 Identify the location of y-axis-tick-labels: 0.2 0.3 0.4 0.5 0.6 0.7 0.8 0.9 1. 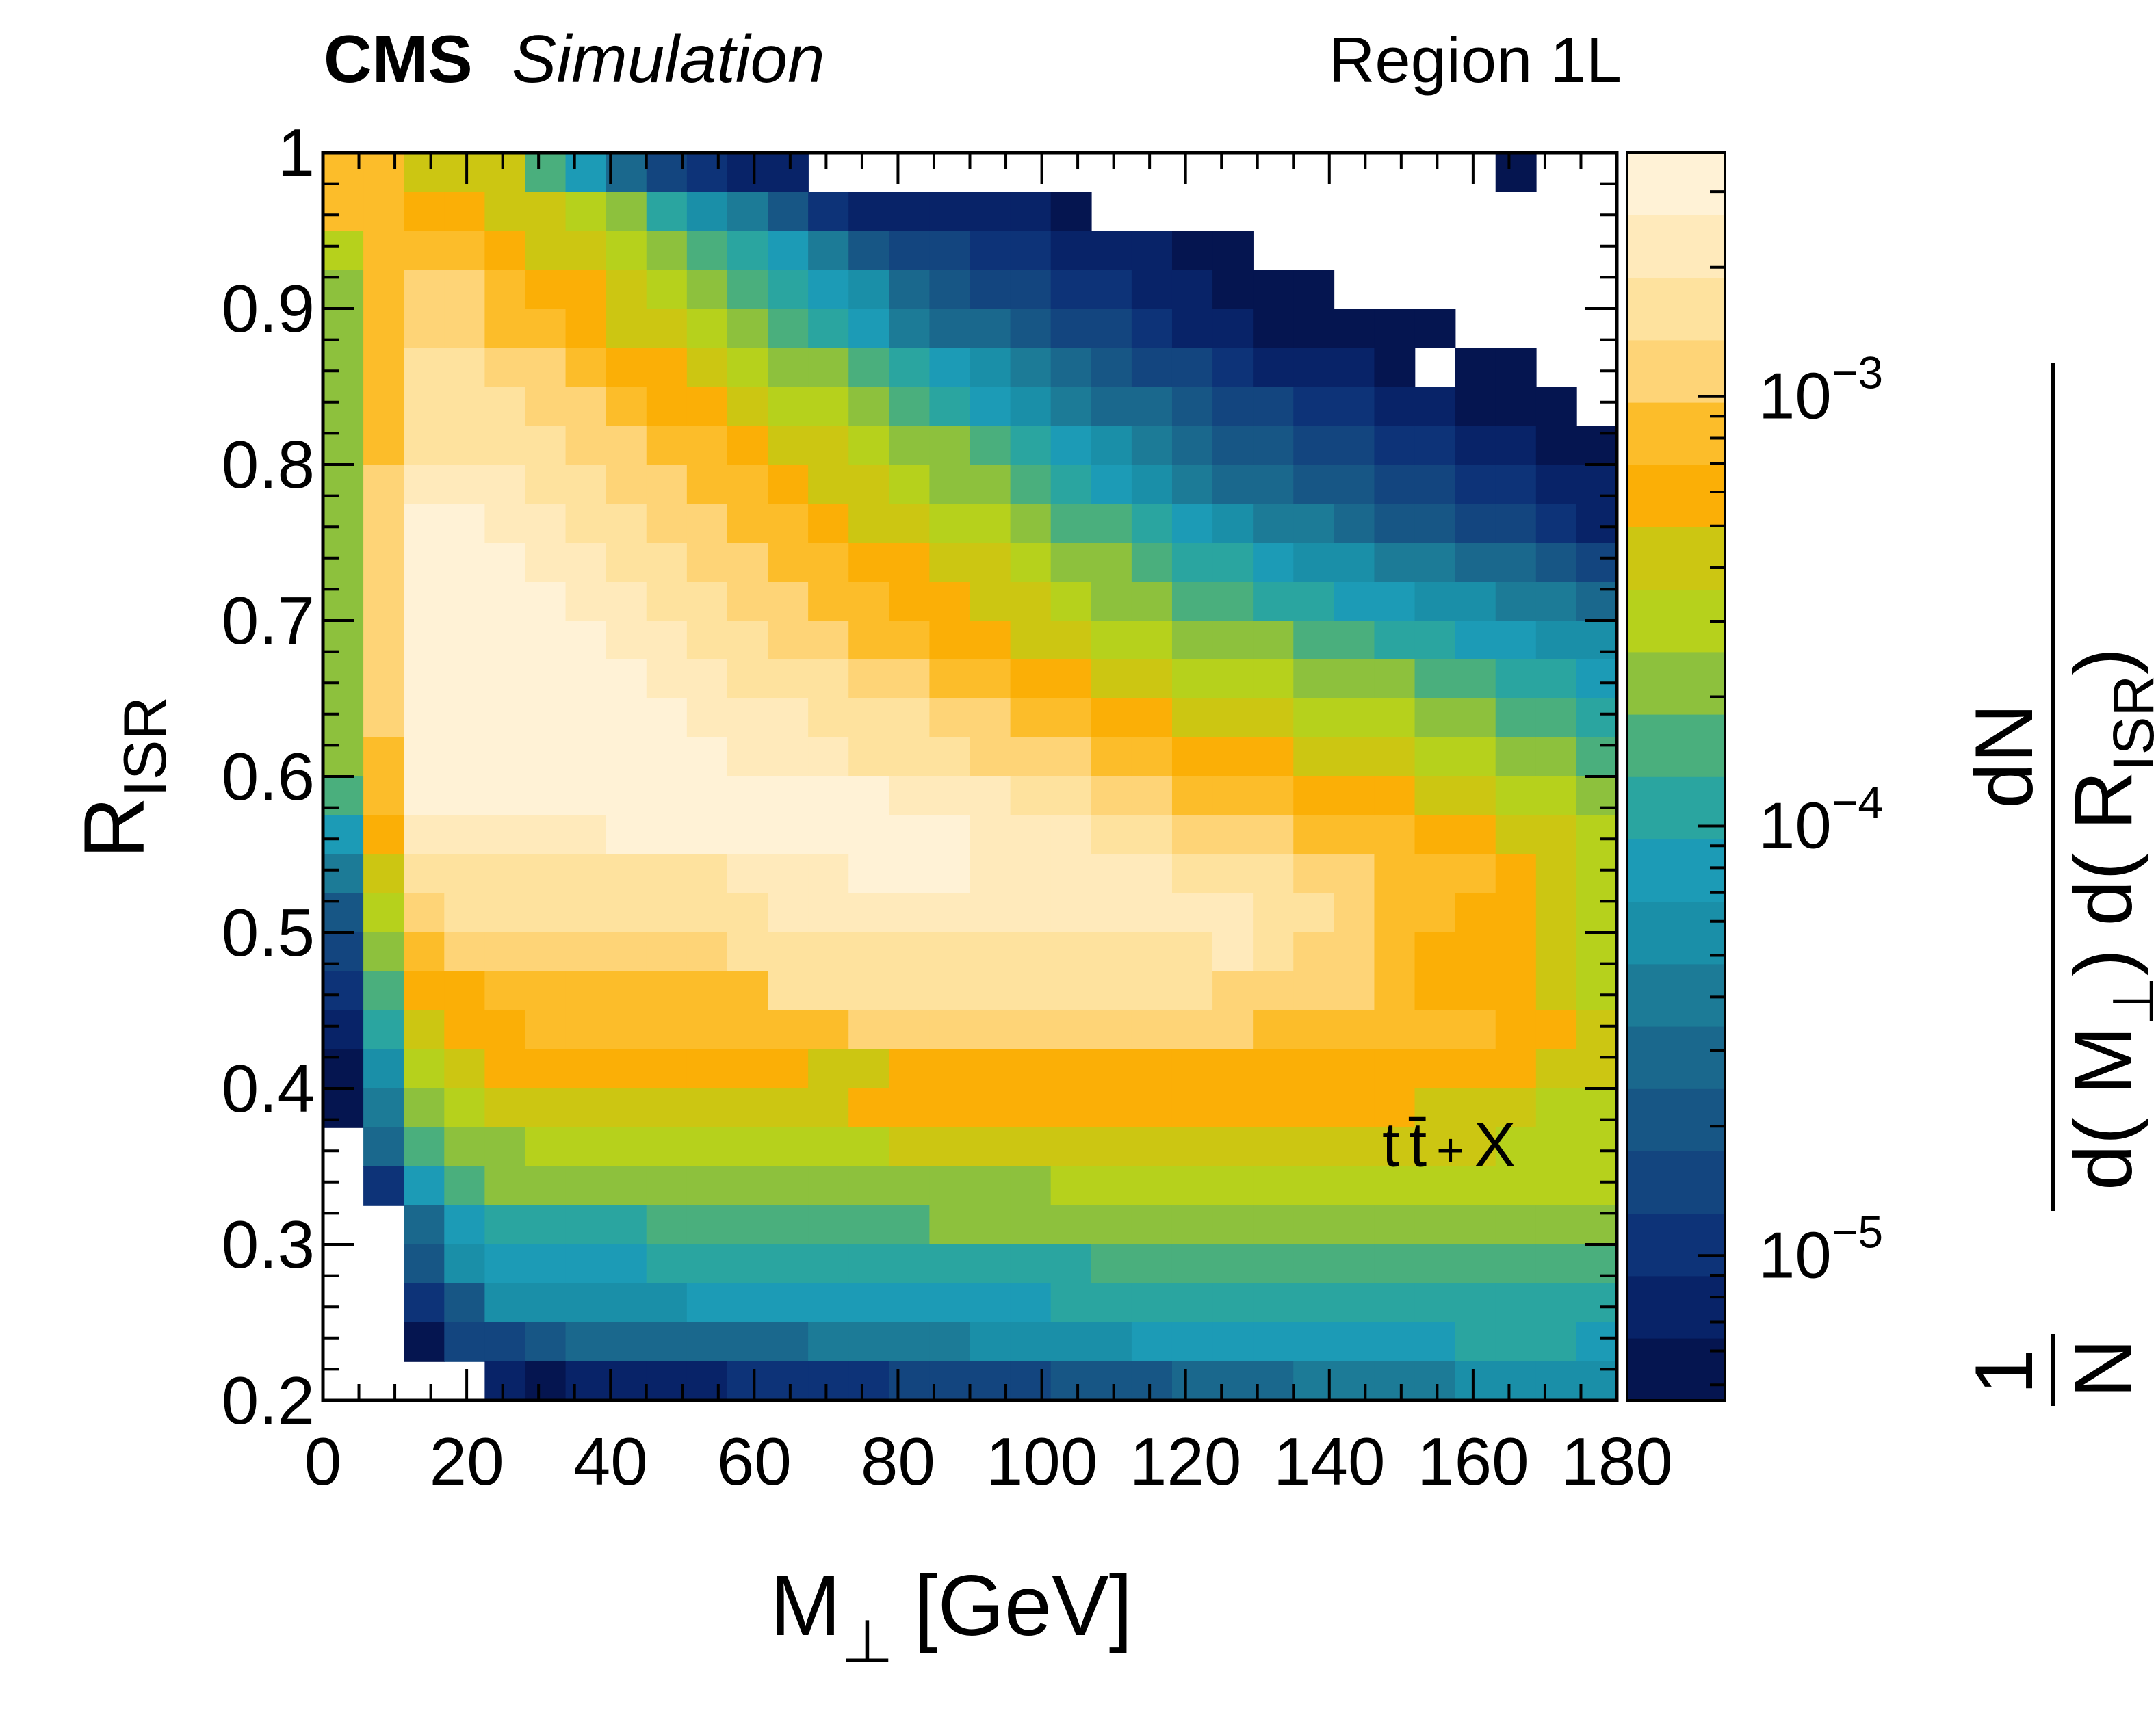
(268, 776).